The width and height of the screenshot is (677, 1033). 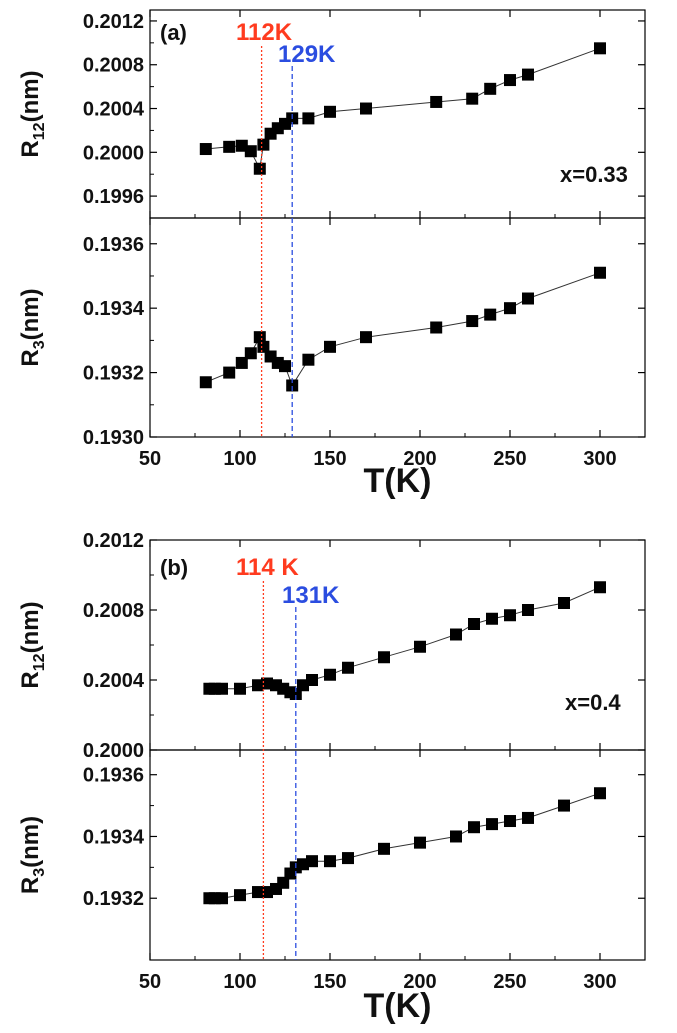 I want to click on composition-label: x=0.33, so click(x=594, y=174).